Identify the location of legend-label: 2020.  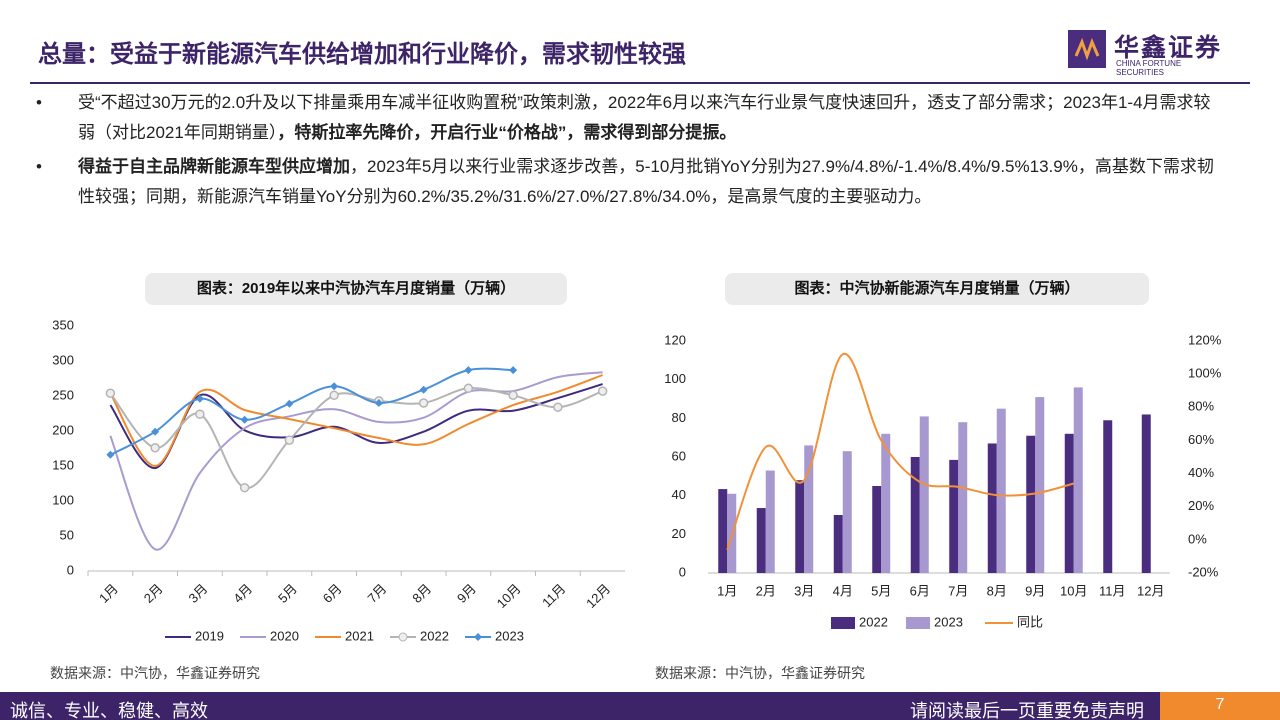
(284, 635).